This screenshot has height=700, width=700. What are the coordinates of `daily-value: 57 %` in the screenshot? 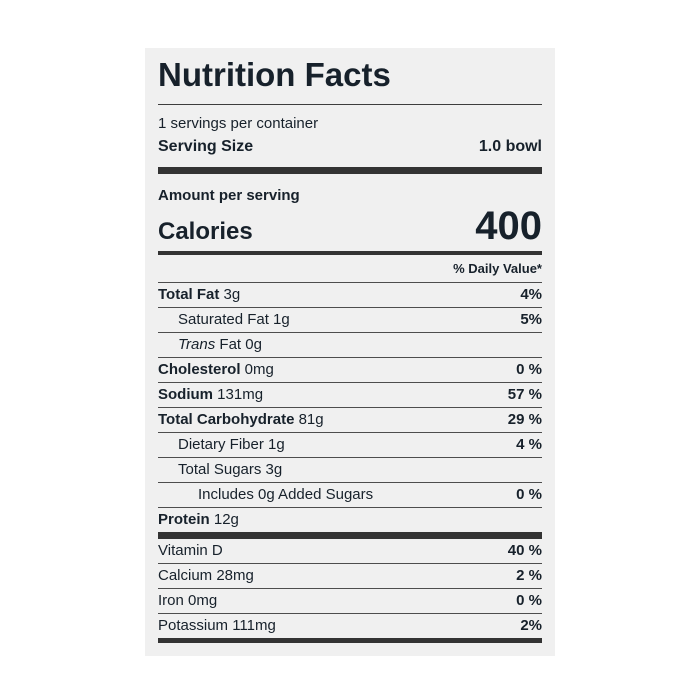 It's located at (524, 394).